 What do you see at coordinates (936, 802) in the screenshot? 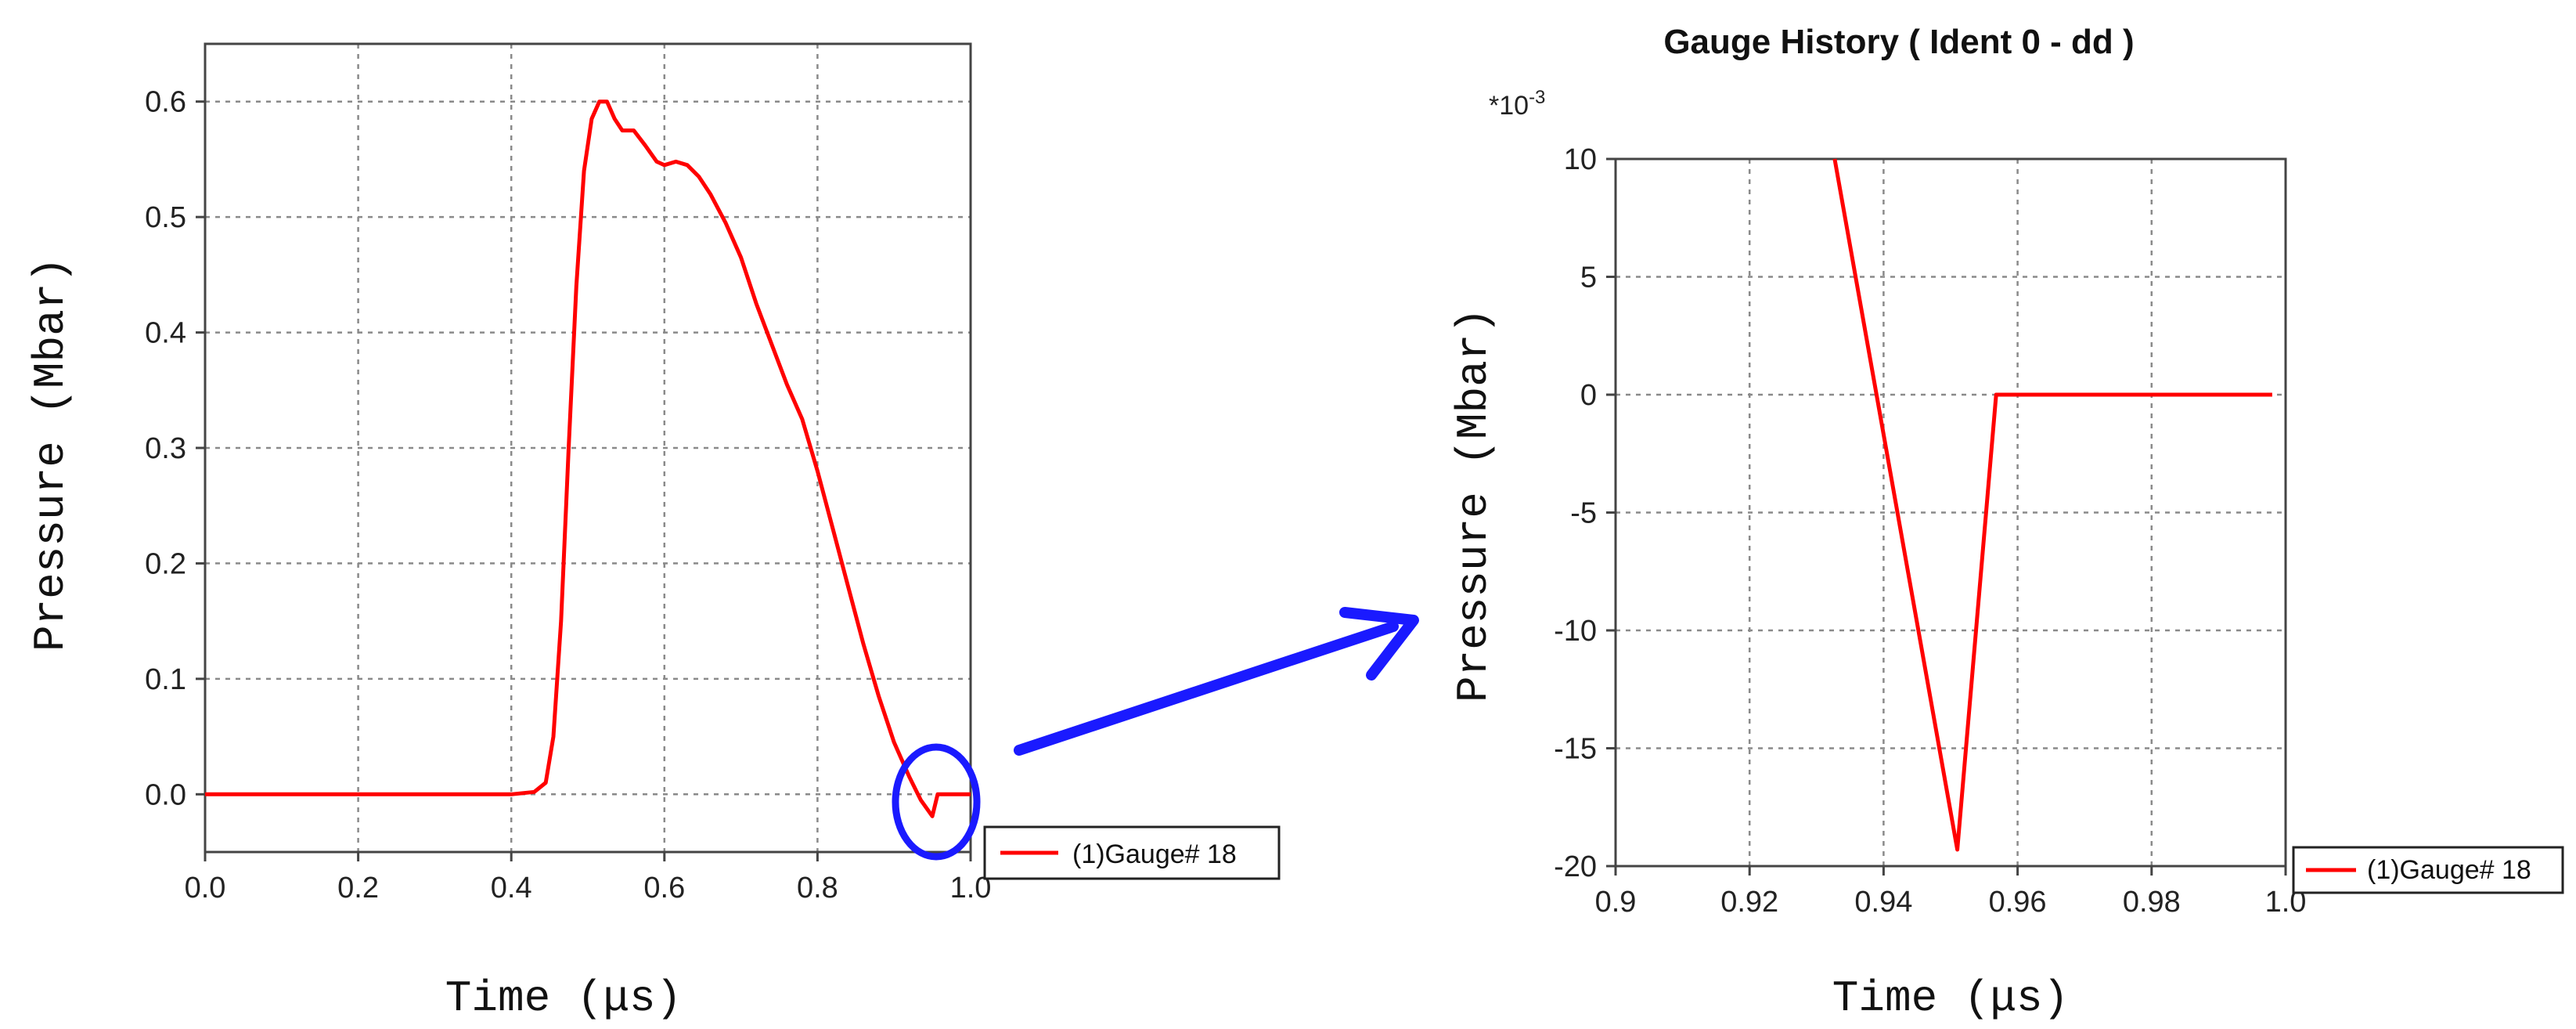
I see `zoom-highlight-circle` at bounding box center [936, 802].